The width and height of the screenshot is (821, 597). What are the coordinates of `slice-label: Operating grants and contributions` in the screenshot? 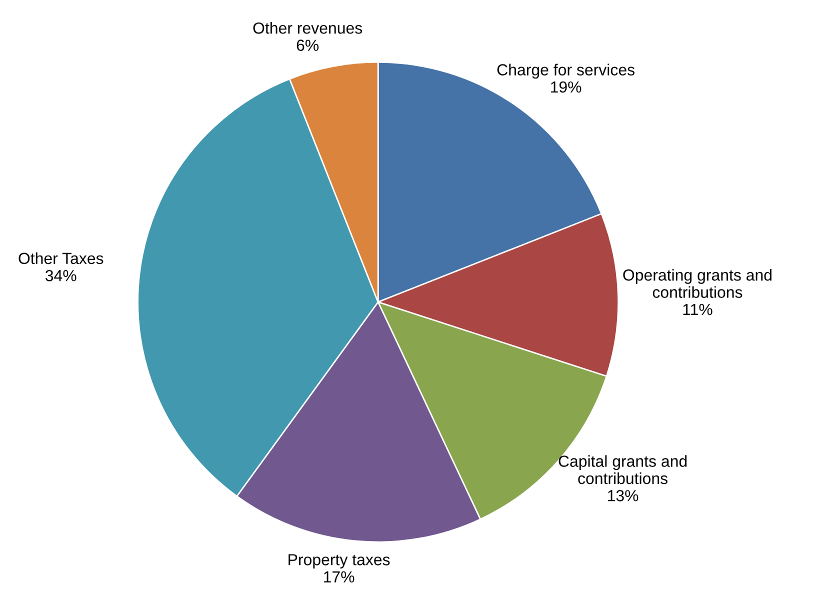 It's located at (697, 283).